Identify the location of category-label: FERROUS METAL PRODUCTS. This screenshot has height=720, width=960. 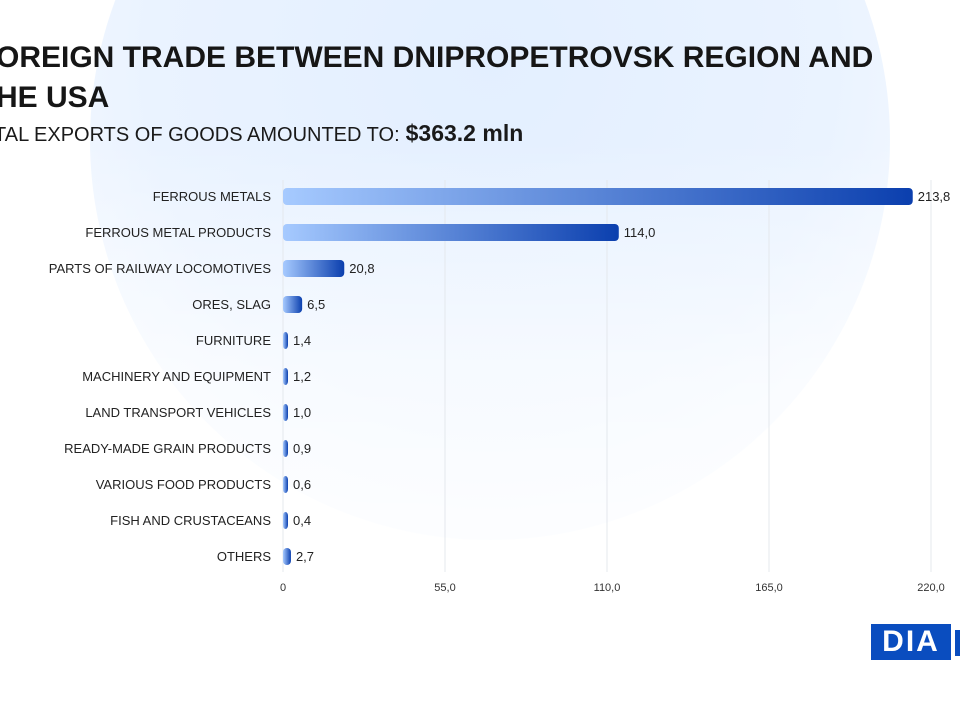
(178, 232).